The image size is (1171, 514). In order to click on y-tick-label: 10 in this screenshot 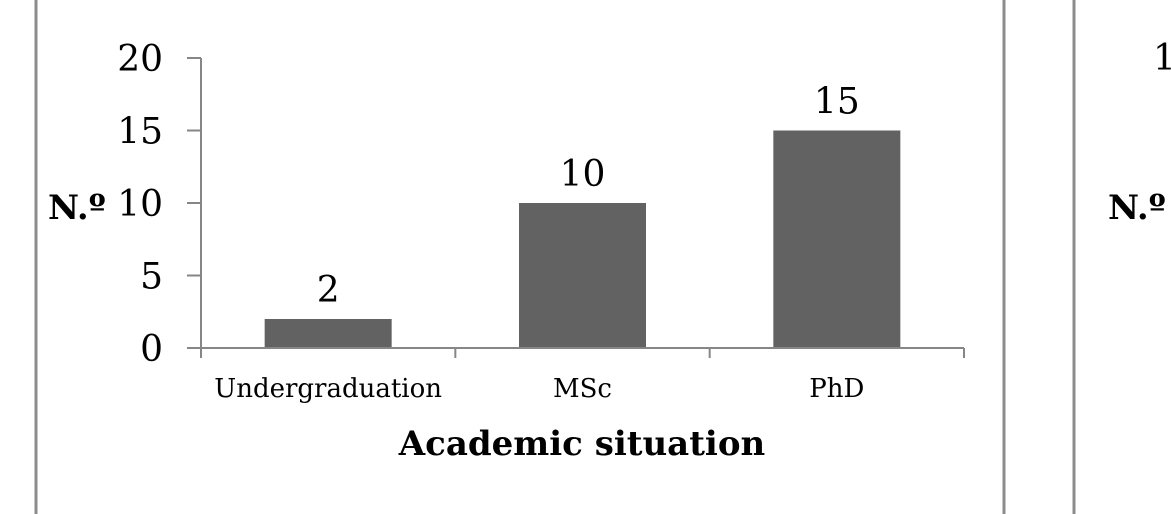, I will do `click(140, 204)`.